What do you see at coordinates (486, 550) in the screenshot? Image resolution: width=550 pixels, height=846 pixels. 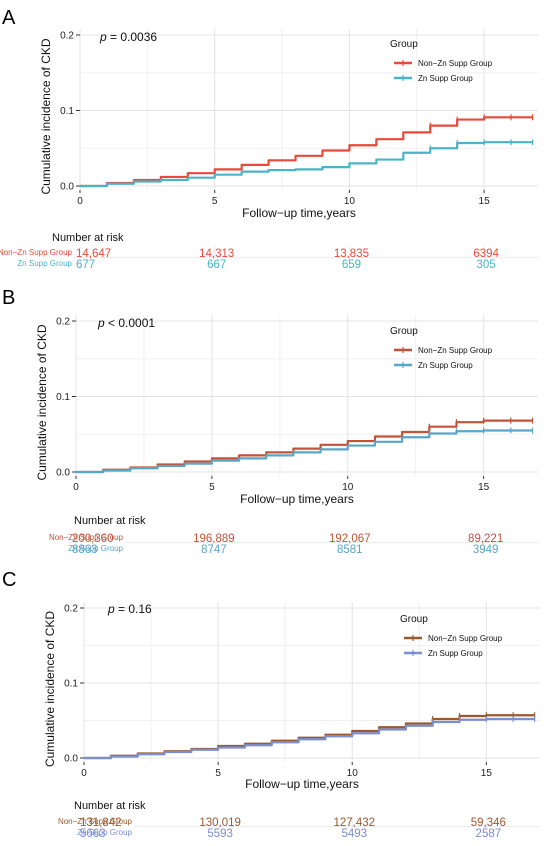 I see `risk-value: 3949` at bounding box center [486, 550].